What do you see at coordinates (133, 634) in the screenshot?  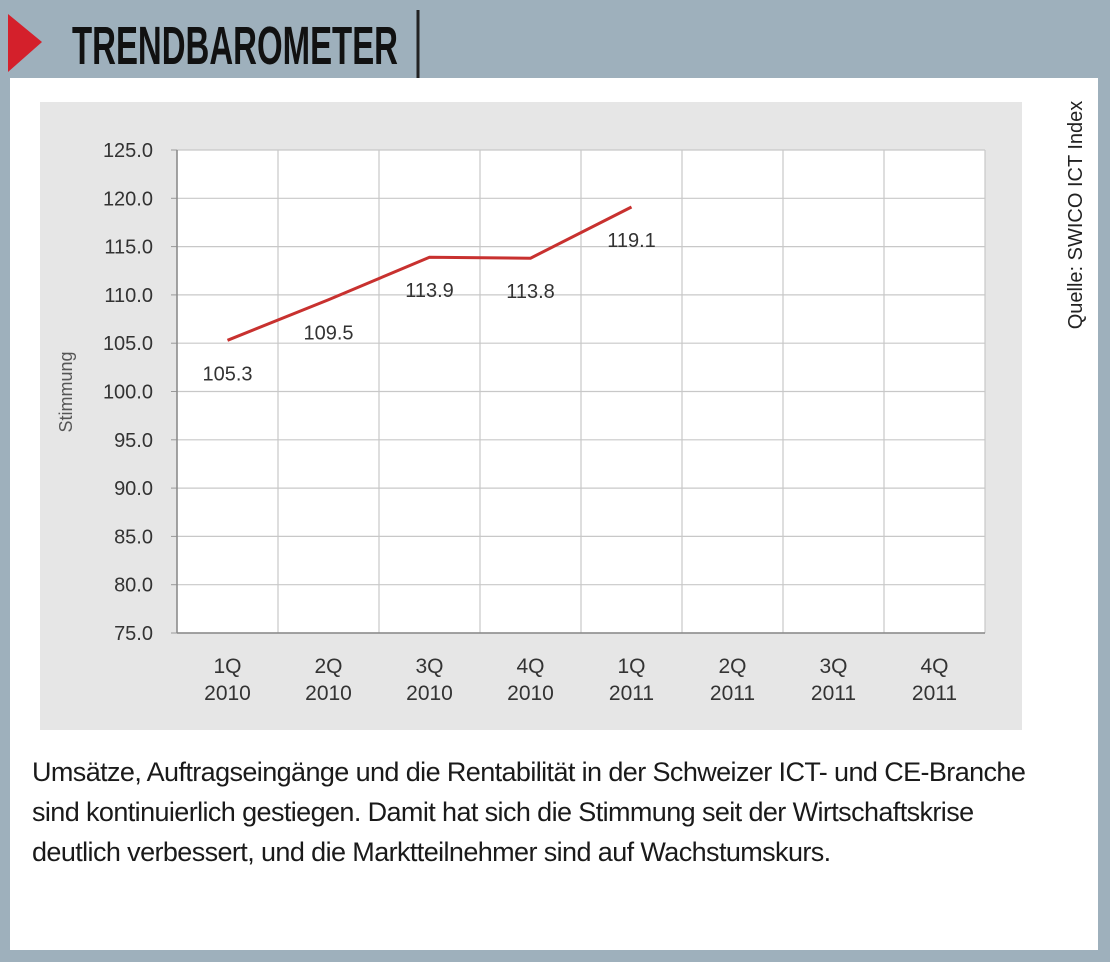 I see `y-tick-label: 75.0` at bounding box center [133, 634].